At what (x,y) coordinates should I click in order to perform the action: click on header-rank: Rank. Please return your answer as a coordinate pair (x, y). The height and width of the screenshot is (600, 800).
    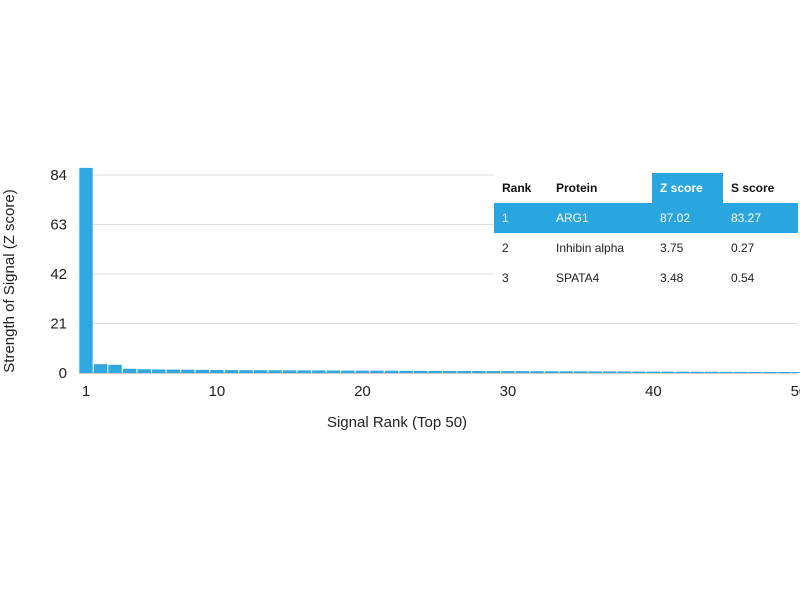
    Looking at the image, I should click on (517, 188).